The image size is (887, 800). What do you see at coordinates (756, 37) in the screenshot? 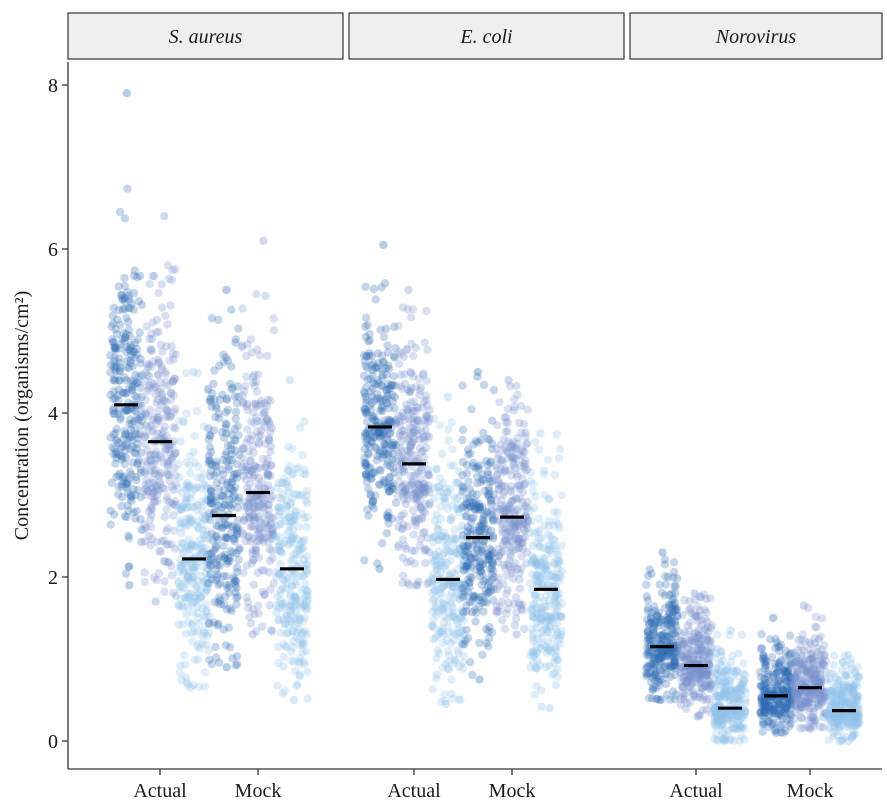
I see `facet-label: Norovirus` at bounding box center [756, 37].